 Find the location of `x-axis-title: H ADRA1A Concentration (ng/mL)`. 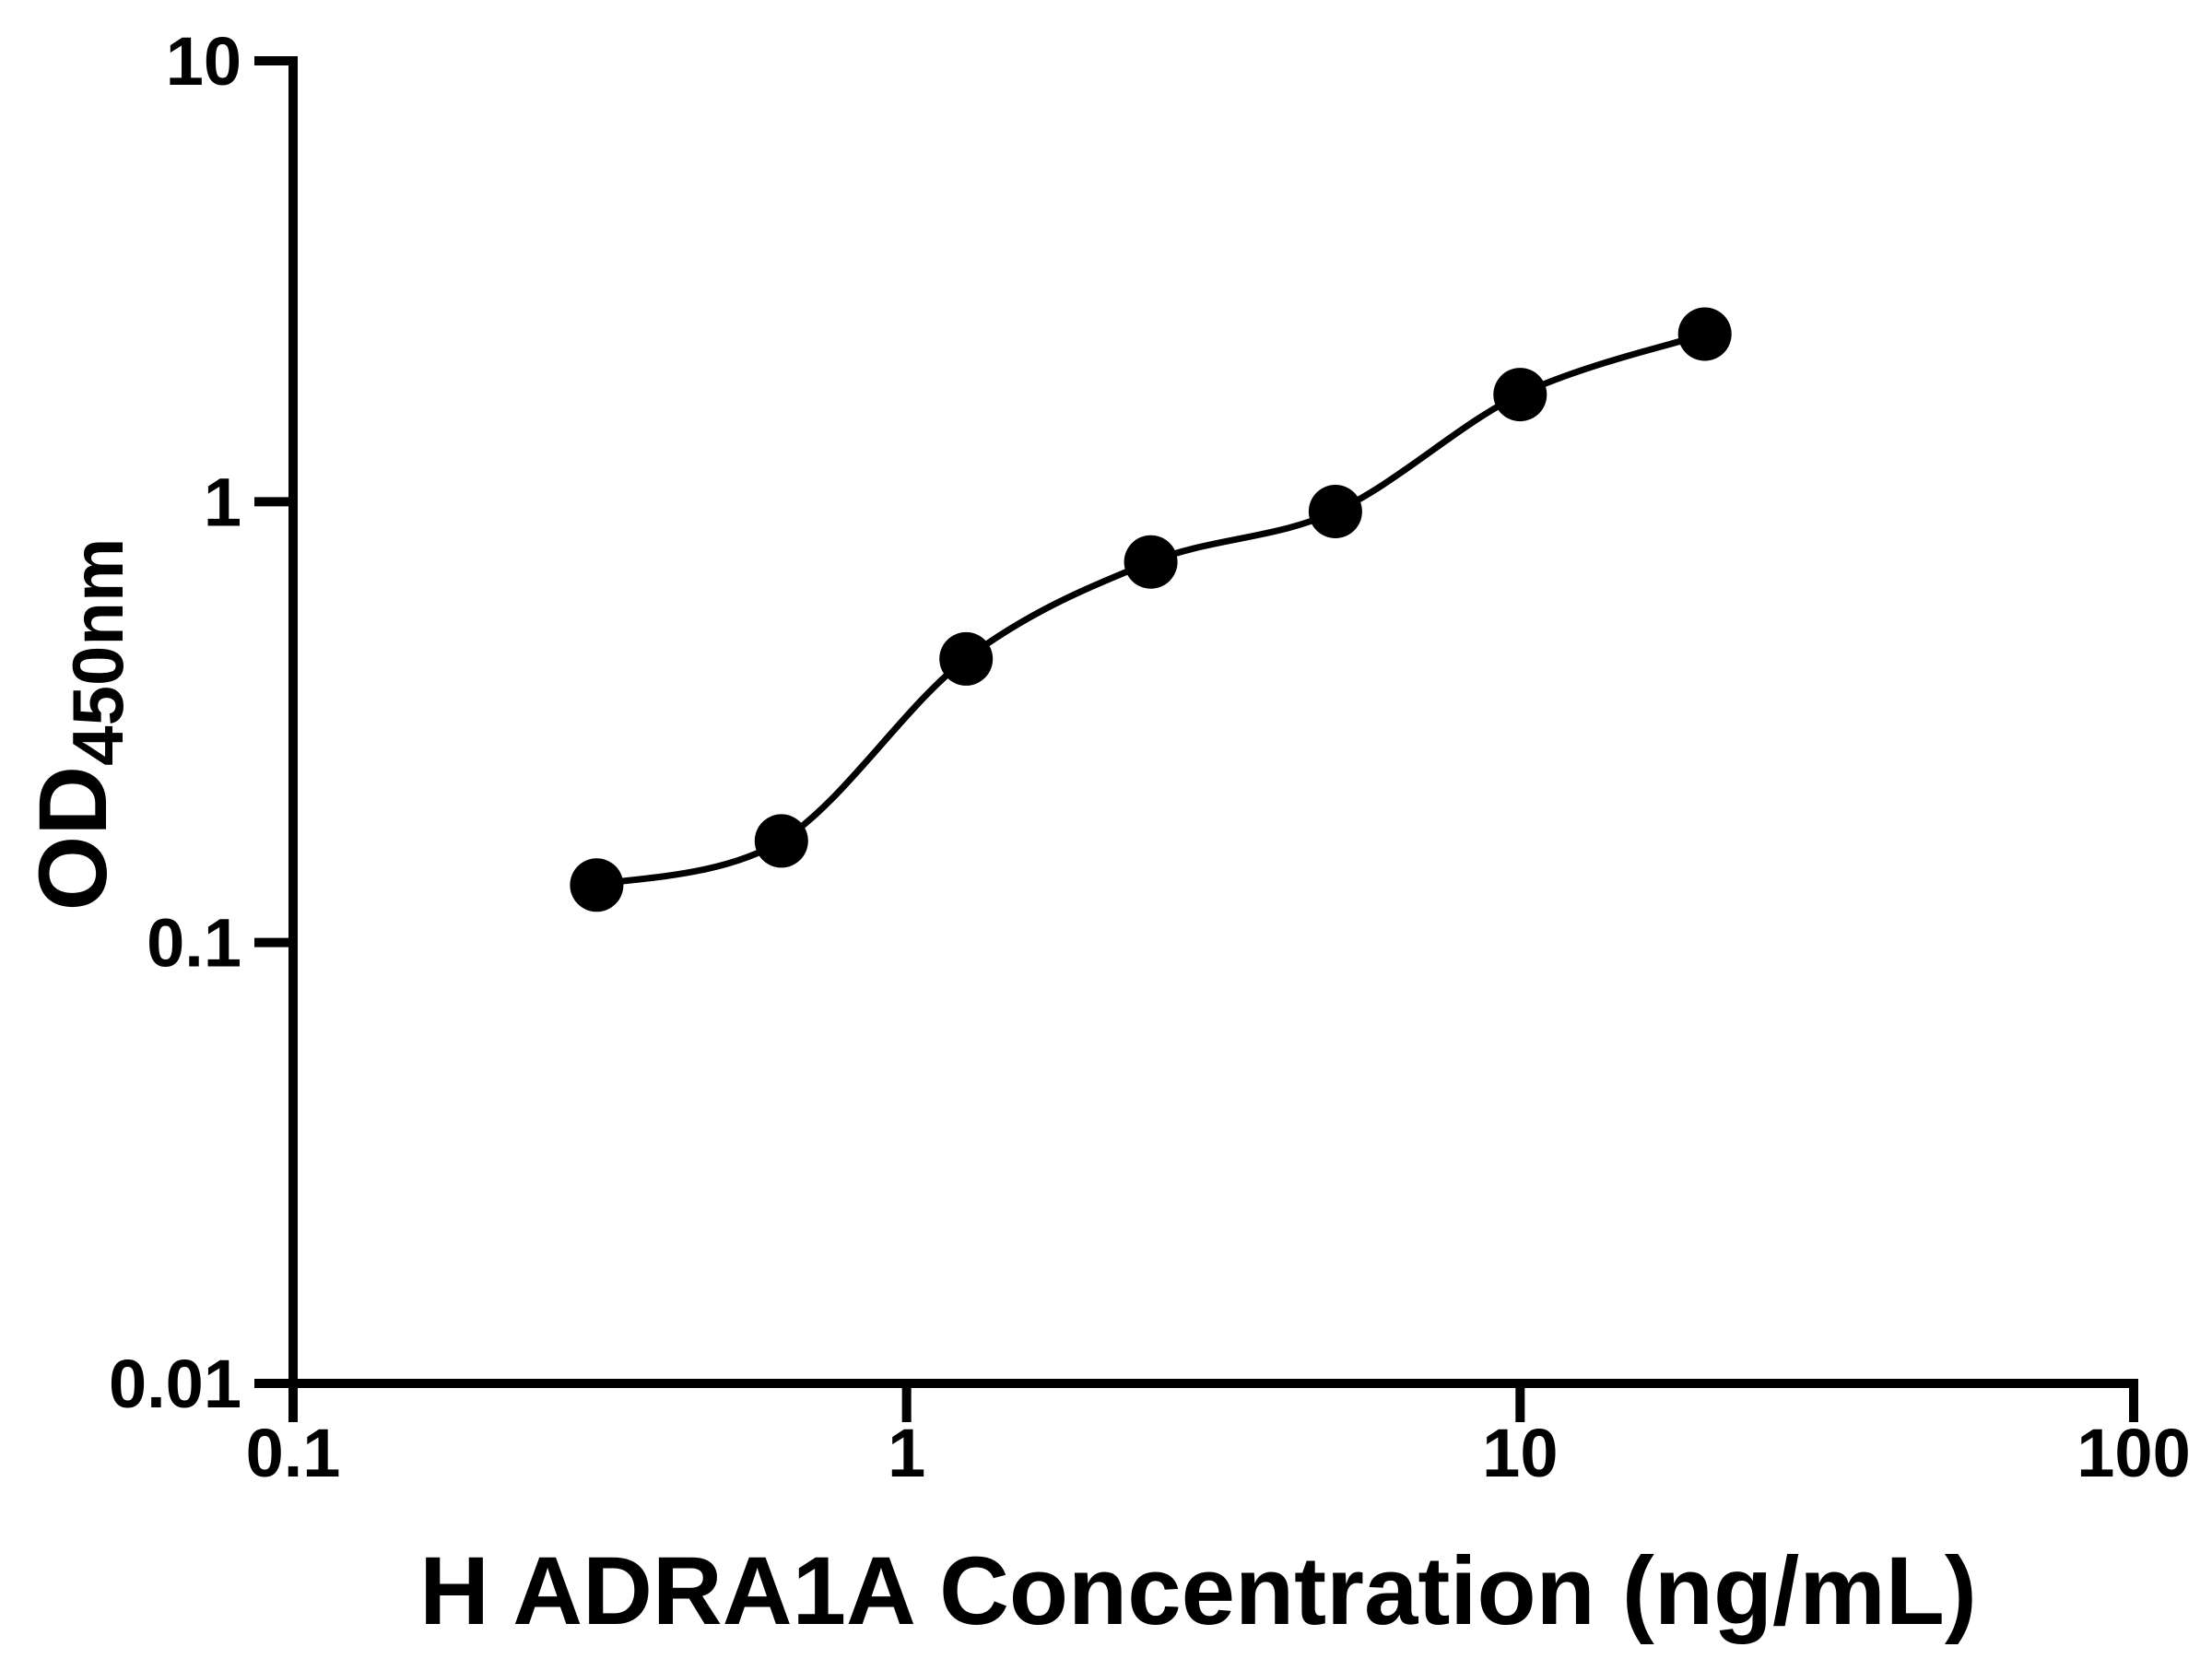

x-axis-title: H ADRA1A Concentration (ng/mL) is located at coordinates (1198, 1591).